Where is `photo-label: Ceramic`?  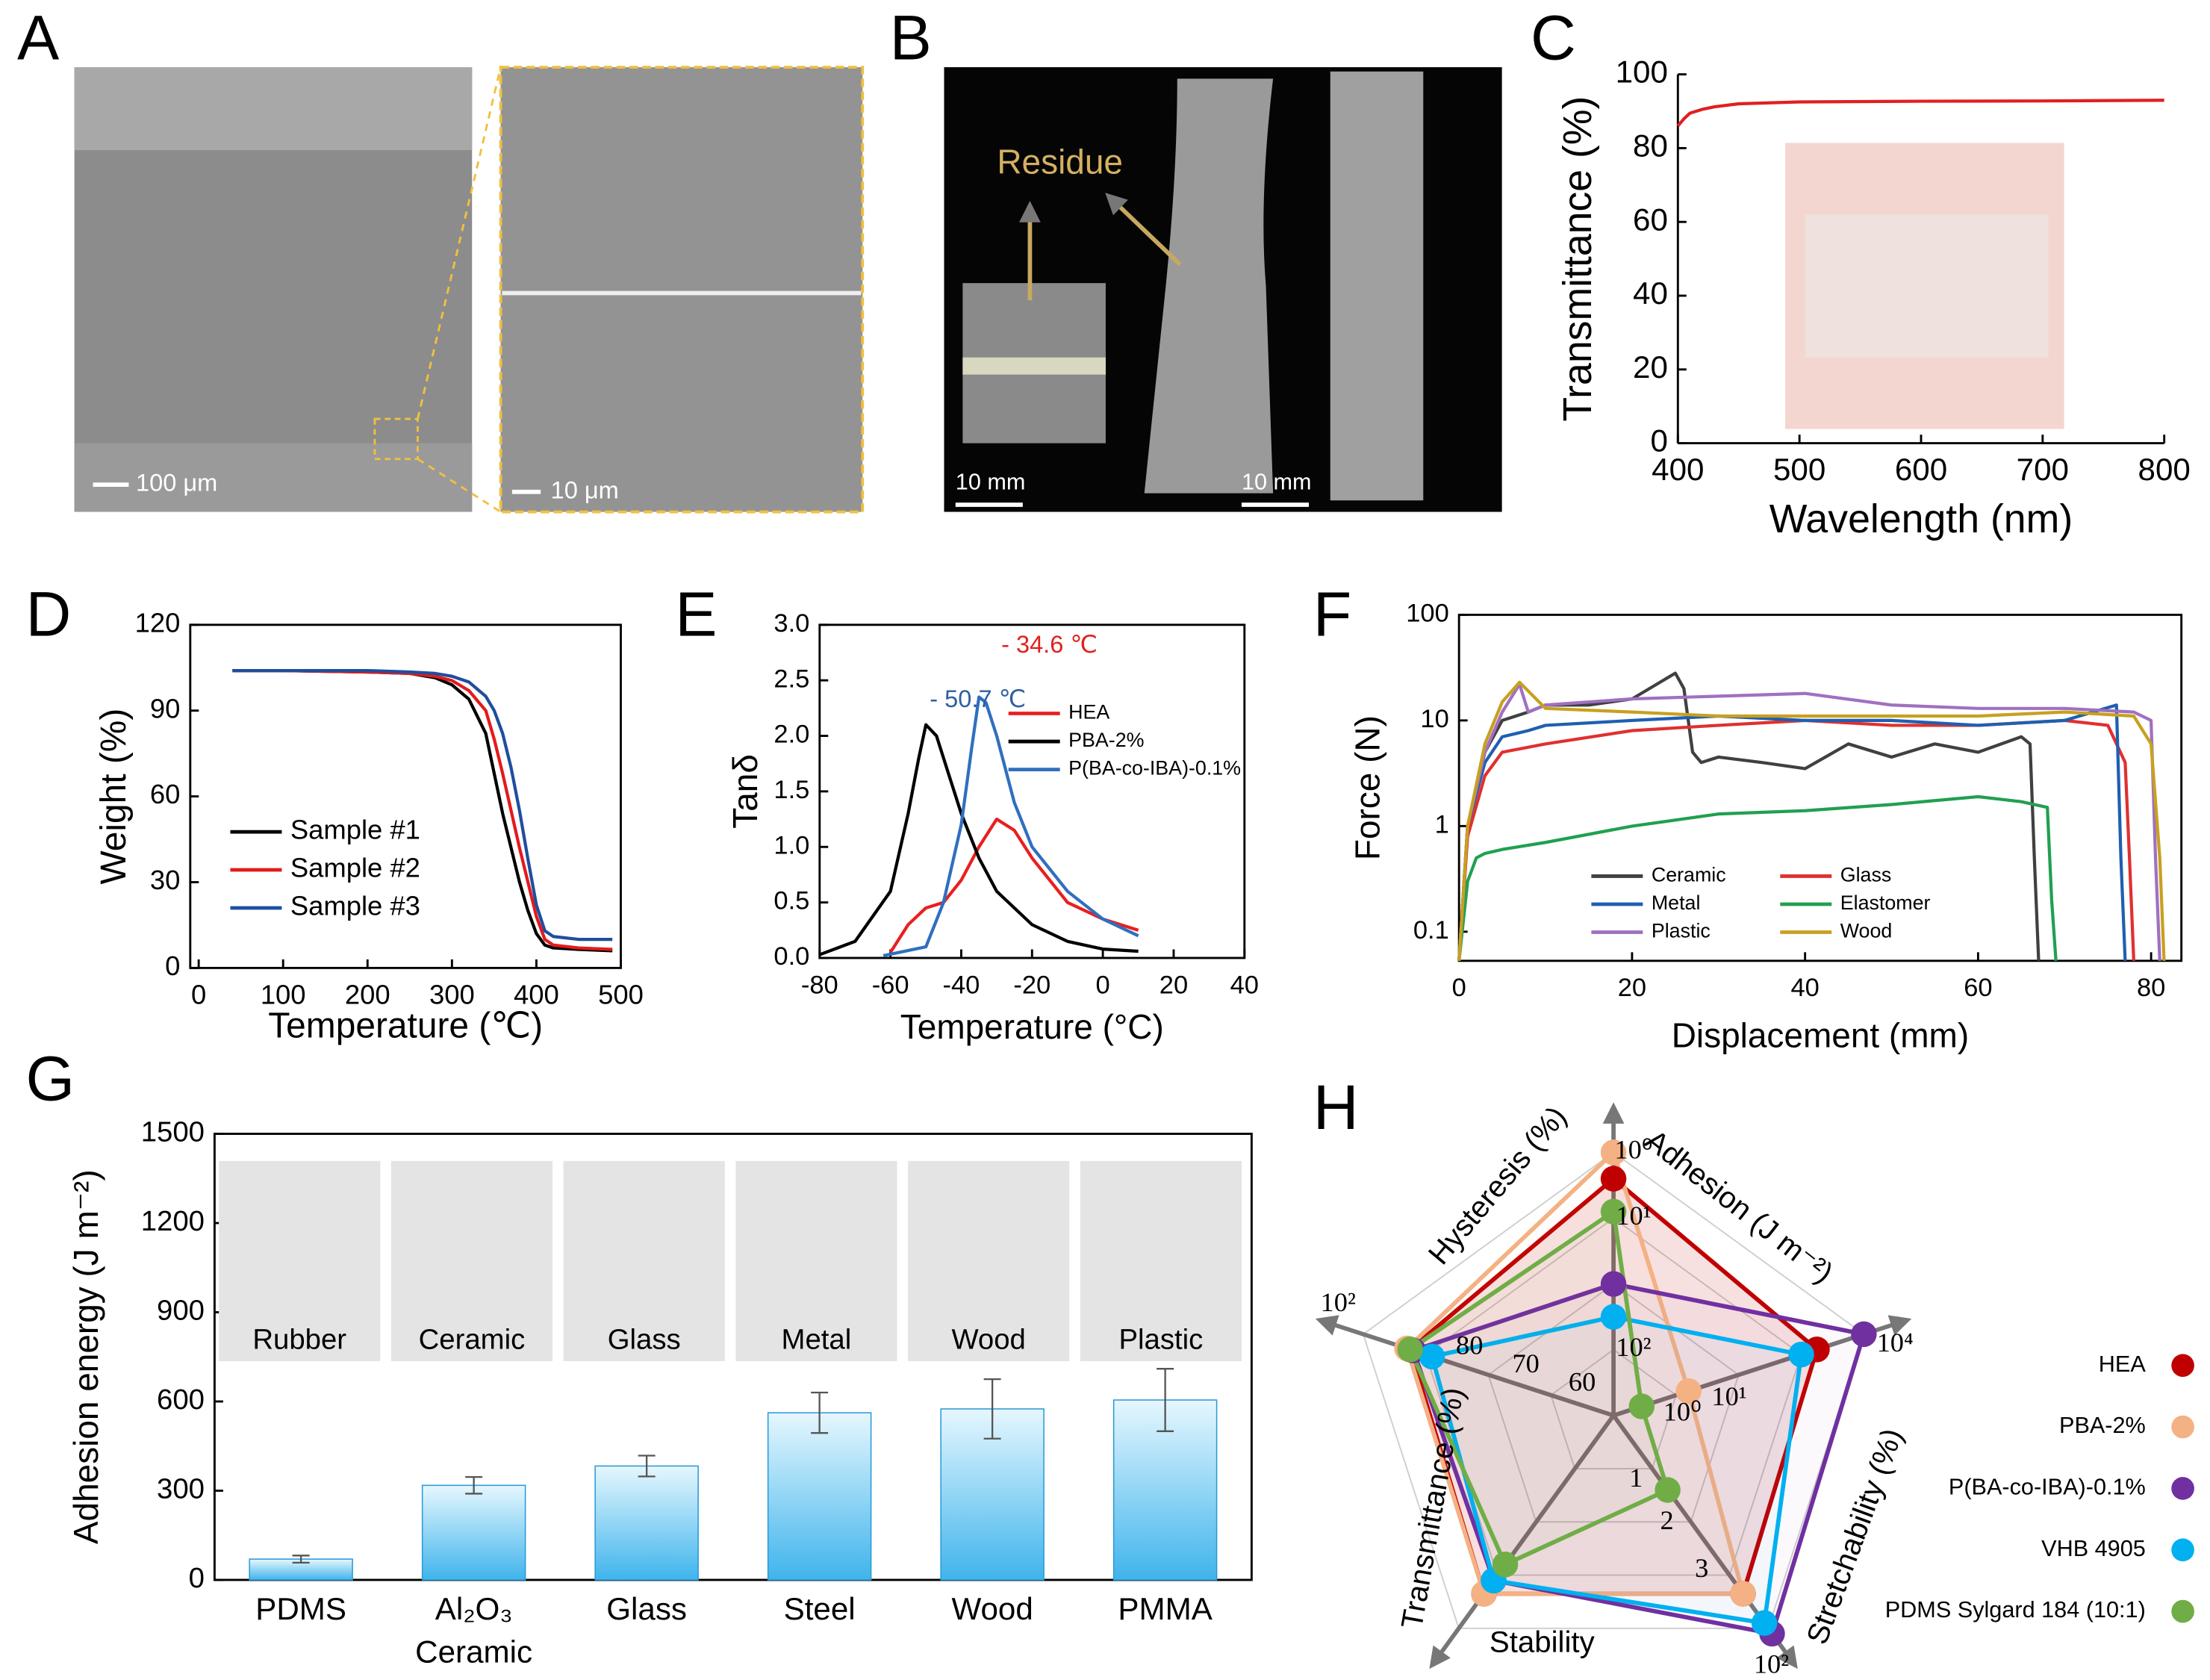 photo-label: Ceramic is located at coordinates (472, 1339).